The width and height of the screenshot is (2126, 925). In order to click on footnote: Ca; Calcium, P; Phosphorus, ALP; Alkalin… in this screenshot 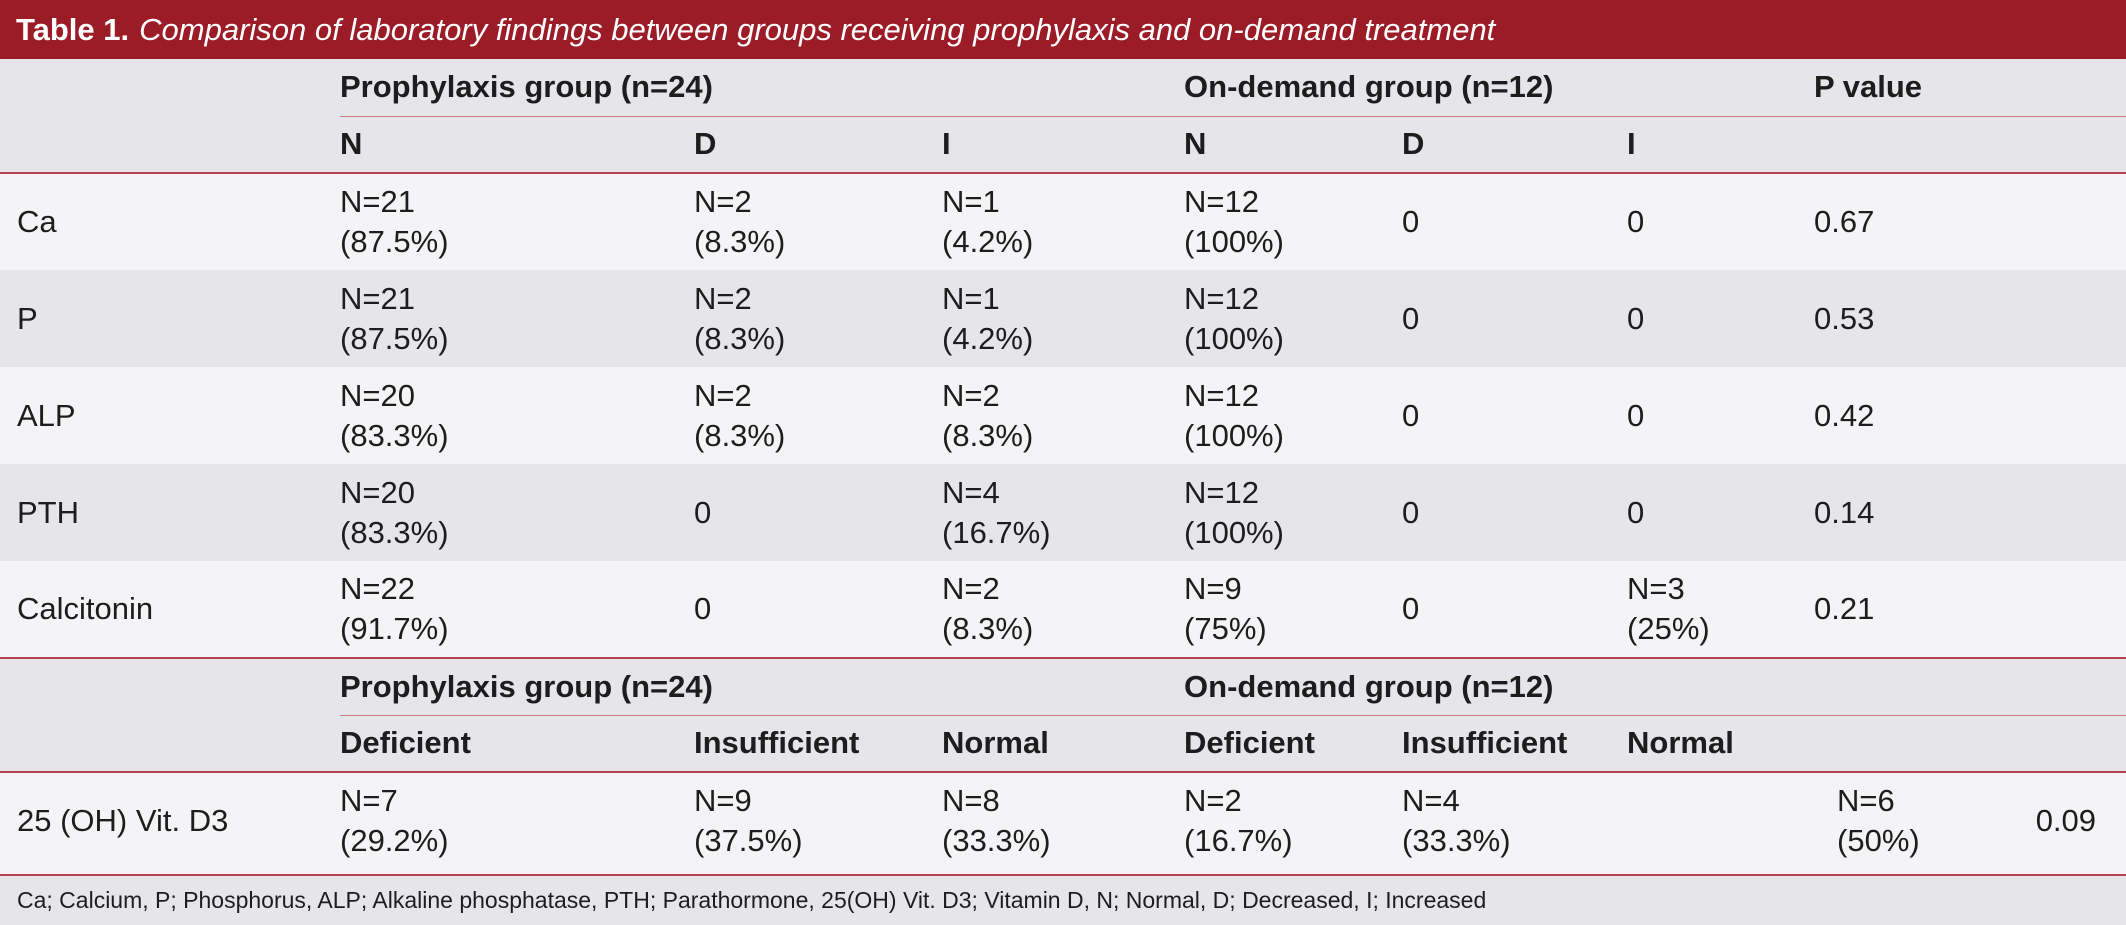, I will do `click(1063, 899)`.